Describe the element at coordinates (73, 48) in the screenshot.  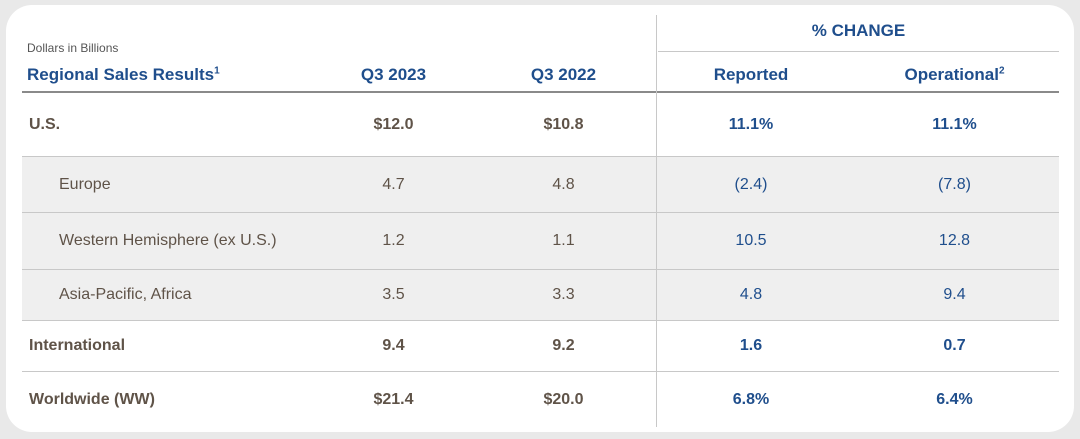
I see `units-note: Dollars in Billions` at that location.